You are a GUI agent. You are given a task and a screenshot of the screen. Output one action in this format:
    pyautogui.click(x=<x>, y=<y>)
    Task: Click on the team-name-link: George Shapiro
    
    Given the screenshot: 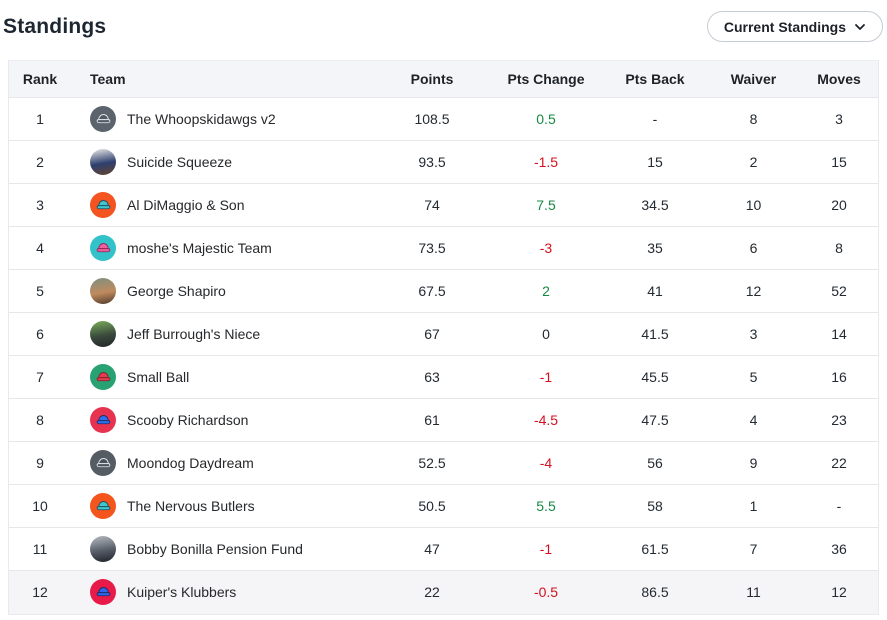 What is the action you would take?
    pyautogui.click(x=176, y=291)
    